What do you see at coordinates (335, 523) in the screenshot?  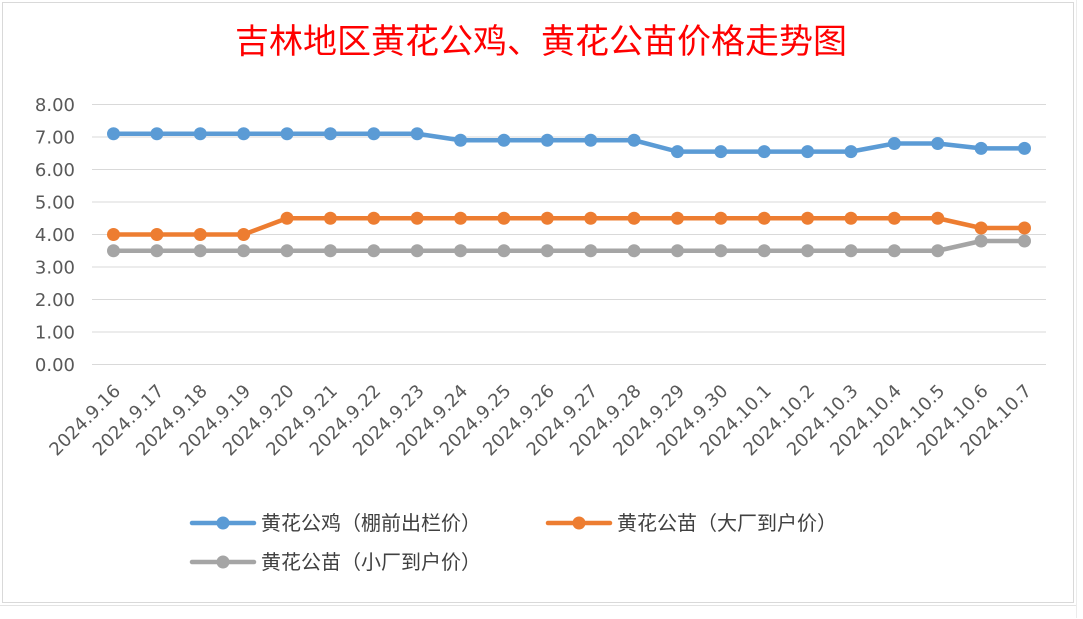 I see `legend-item: 黄花公鸡（棚前出栏价）` at bounding box center [335, 523].